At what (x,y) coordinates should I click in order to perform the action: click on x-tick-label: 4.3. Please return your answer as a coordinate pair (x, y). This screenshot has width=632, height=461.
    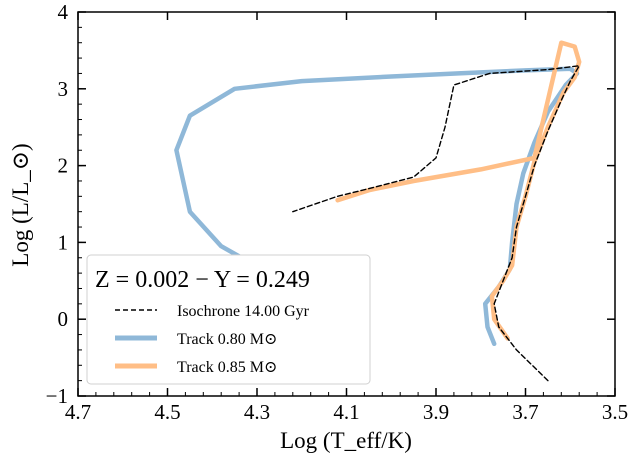
    Looking at the image, I should click on (257, 412).